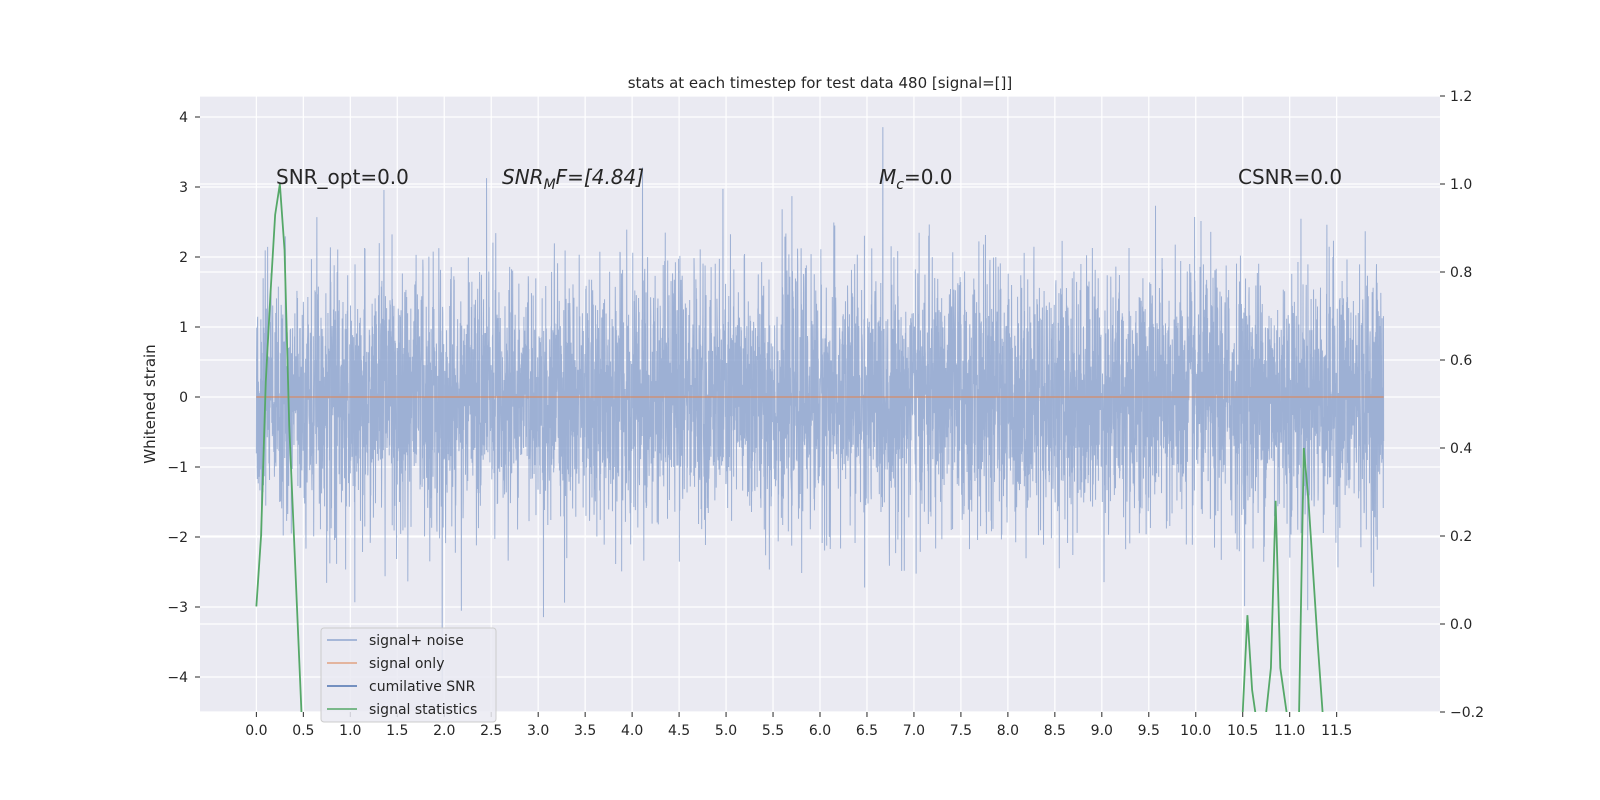  Describe the element at coordinates (1289, 731) in the screenshot. I see `x-tick-label: 11.0` at that location.